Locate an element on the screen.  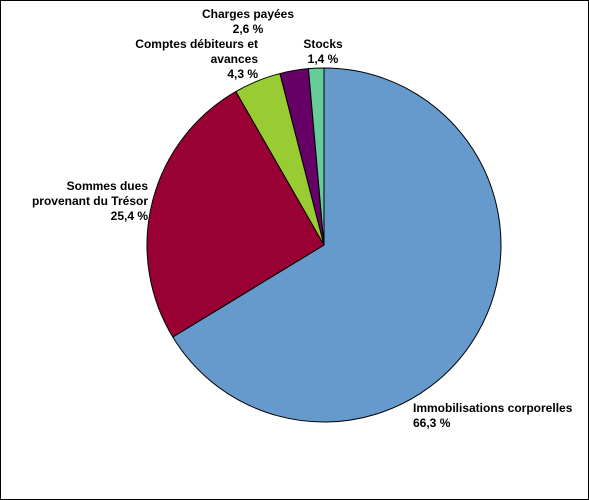
category-name: Charges payées is located at coordinates (248, 14).